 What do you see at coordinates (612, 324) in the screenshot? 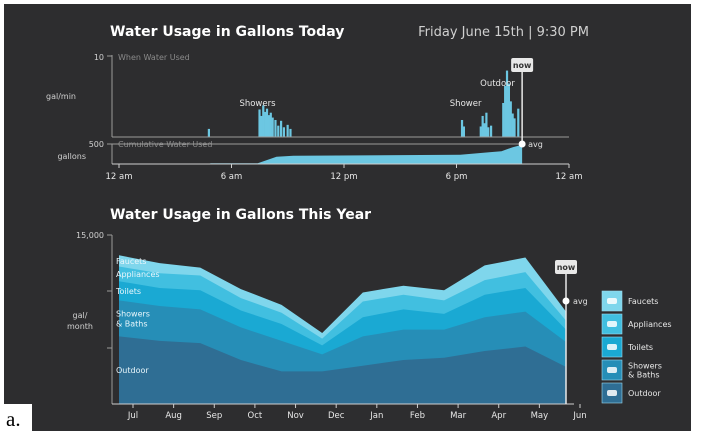
I see `appliance-icon-glyph` at bounding box center [612, 324].